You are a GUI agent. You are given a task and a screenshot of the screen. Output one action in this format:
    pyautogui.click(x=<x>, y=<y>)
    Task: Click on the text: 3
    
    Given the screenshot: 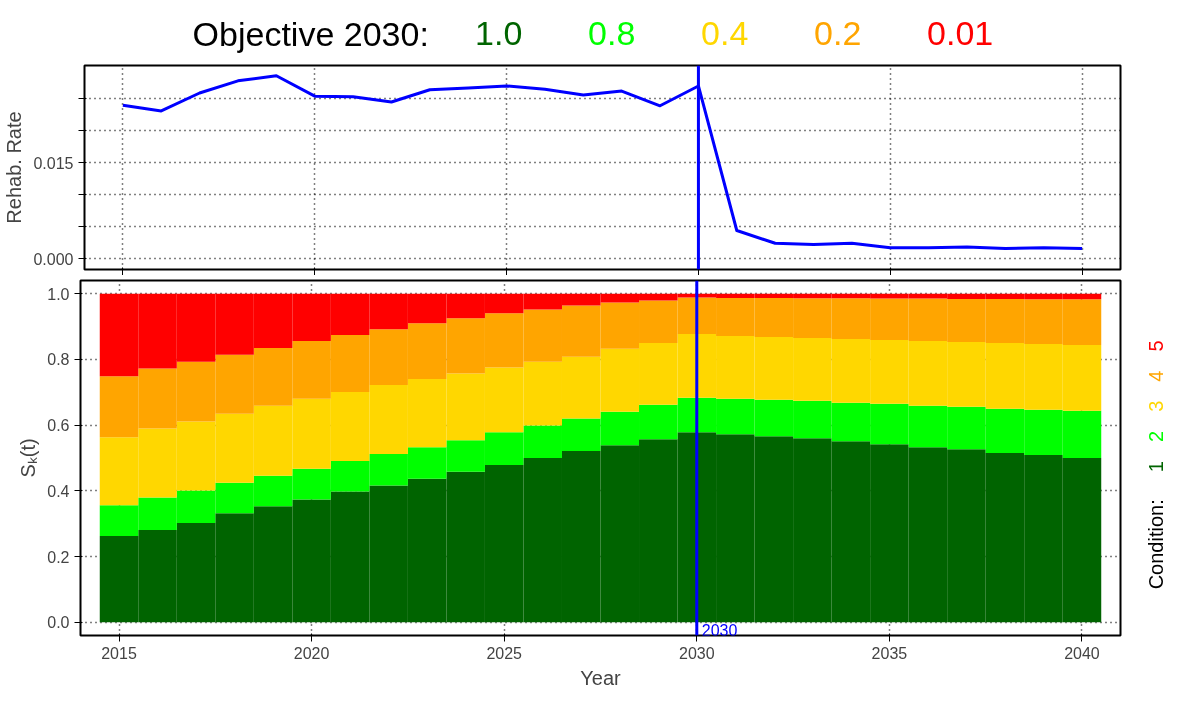 What is the action you would take?
    pyautogui.click(x=1155, y=406)
    